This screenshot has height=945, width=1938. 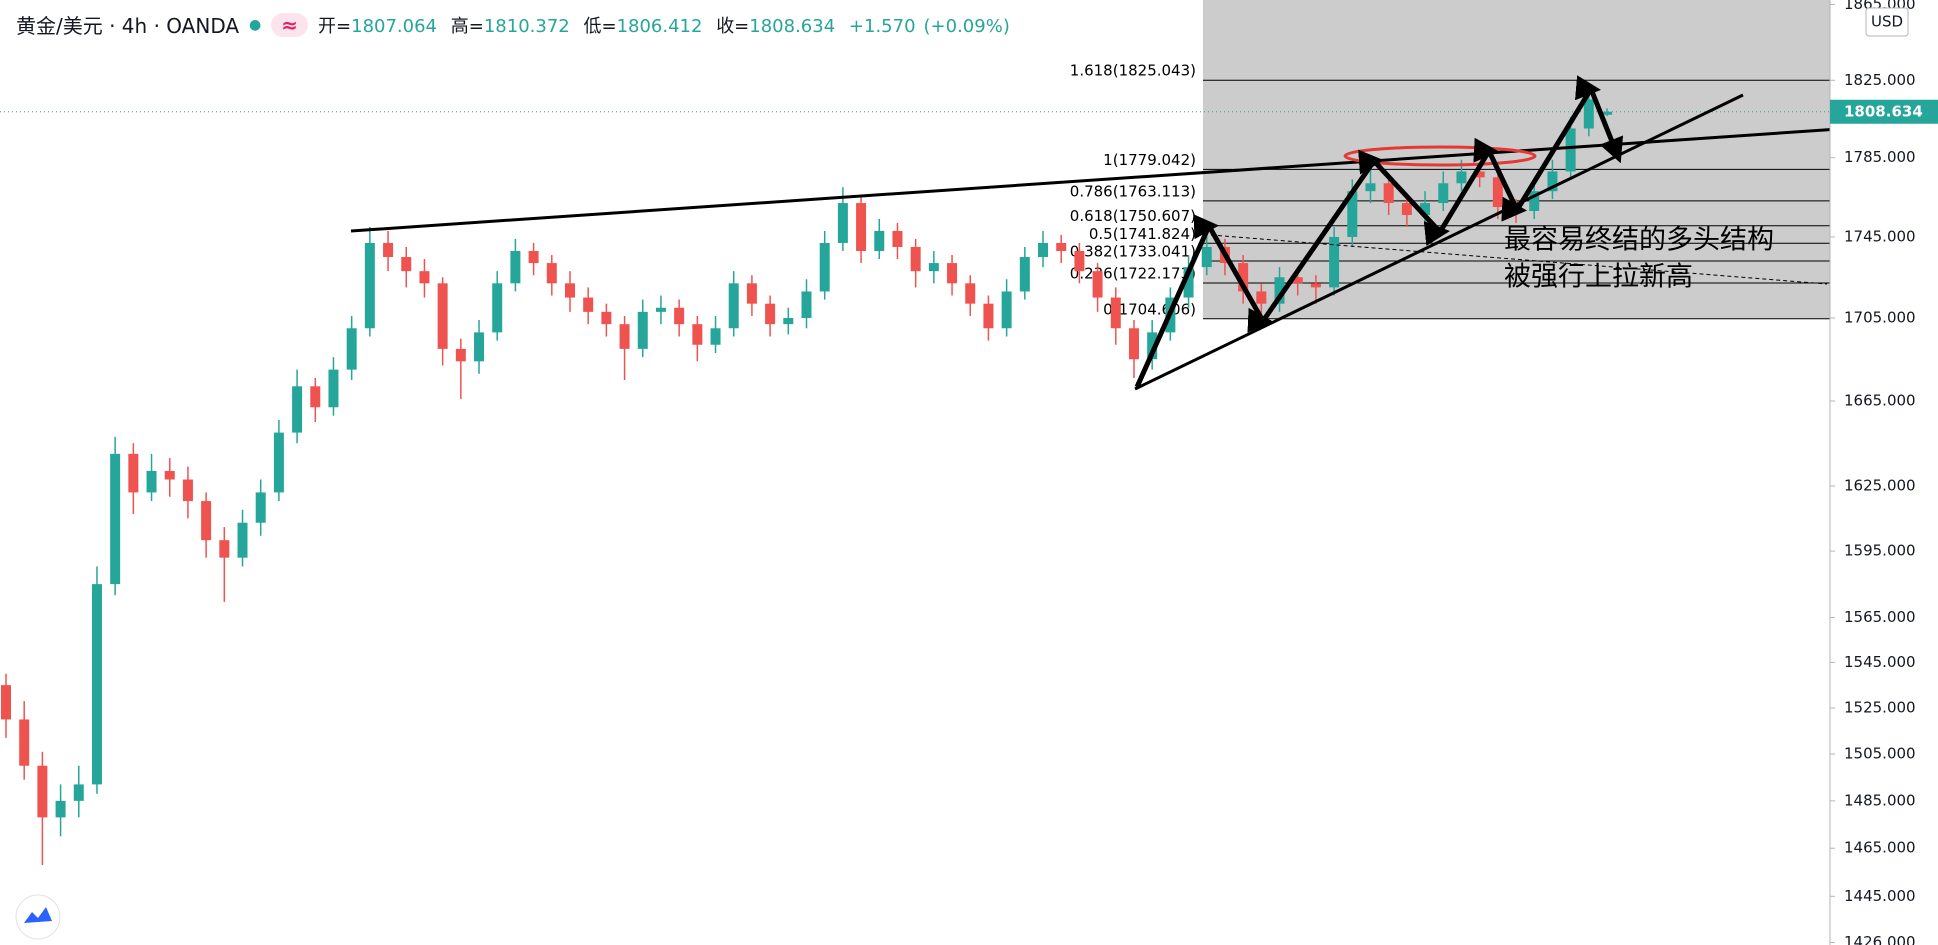 What do you see at coordinates (394, 26) in the screenshot?
I see `ohlc-value: 1807.064` at bounding box center [394, 26].